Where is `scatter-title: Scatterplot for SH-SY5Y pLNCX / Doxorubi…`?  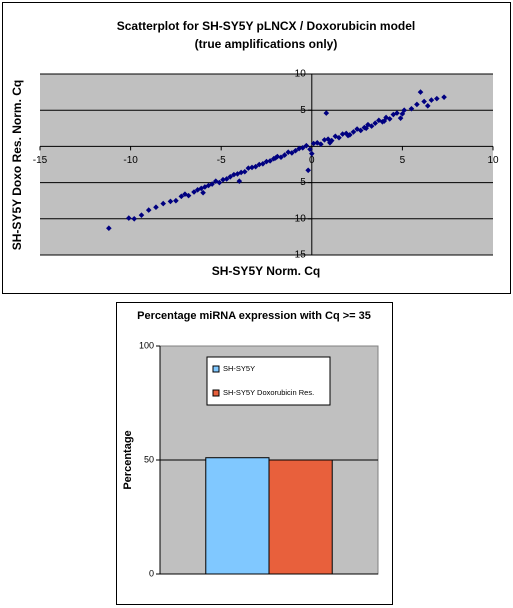
scatter-title: Scatterplot for SH-SY5Y pLNCX / Doxorubi… is located at coordinates (266, 26).